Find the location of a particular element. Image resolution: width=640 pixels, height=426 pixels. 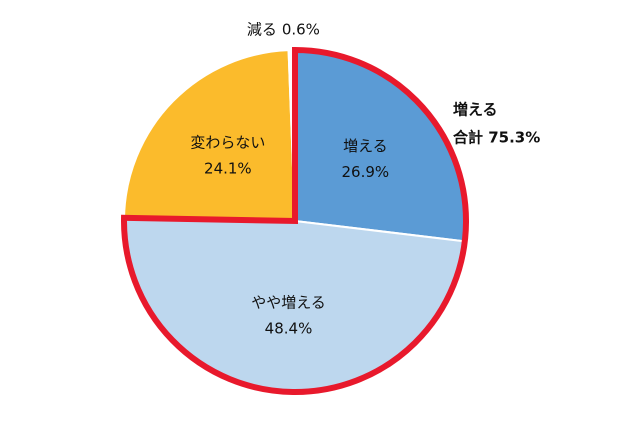

pie-slice is located at coordinates (210, 136).